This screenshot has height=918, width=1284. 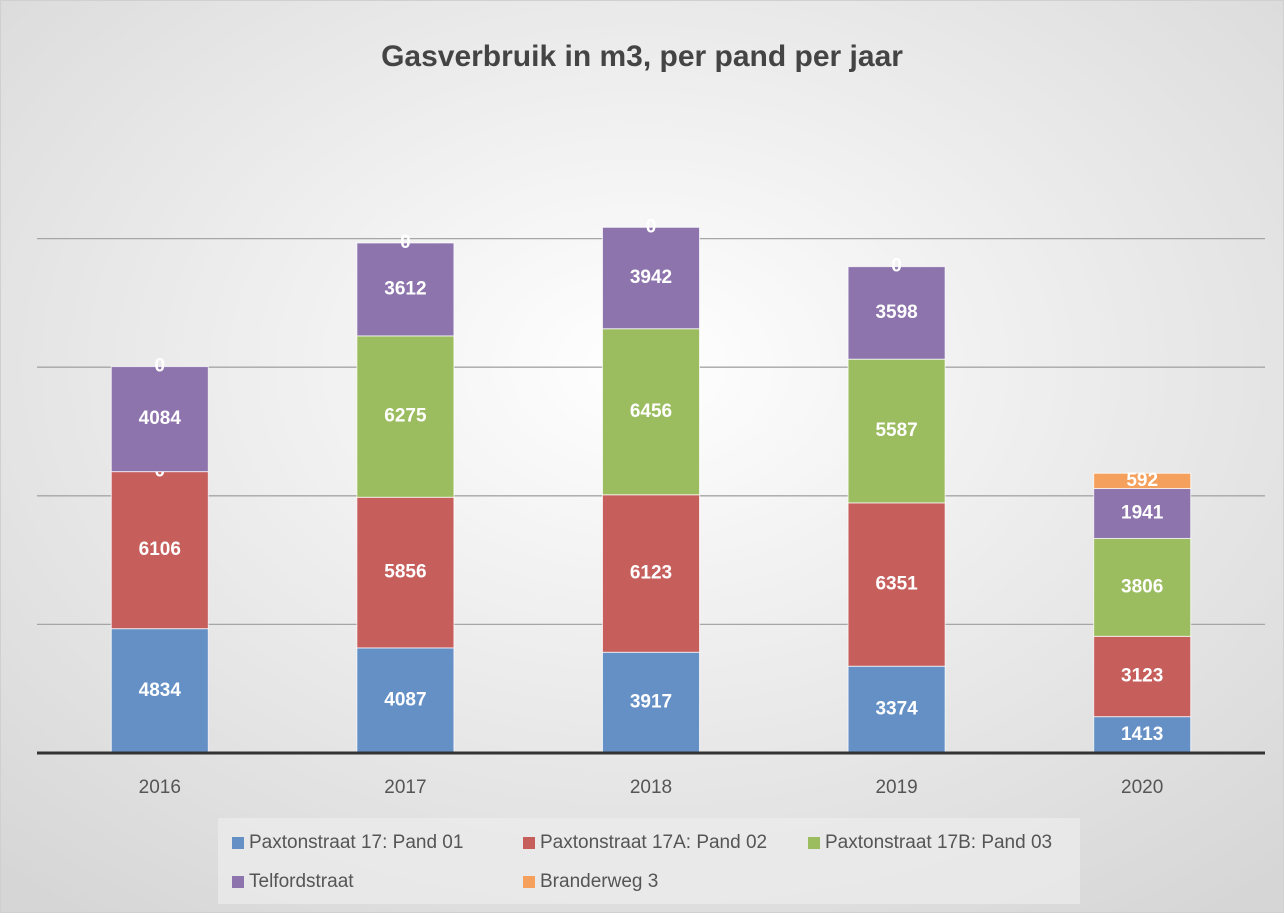 I want to click on data-label: 1941, so click(x=1142, y=512).